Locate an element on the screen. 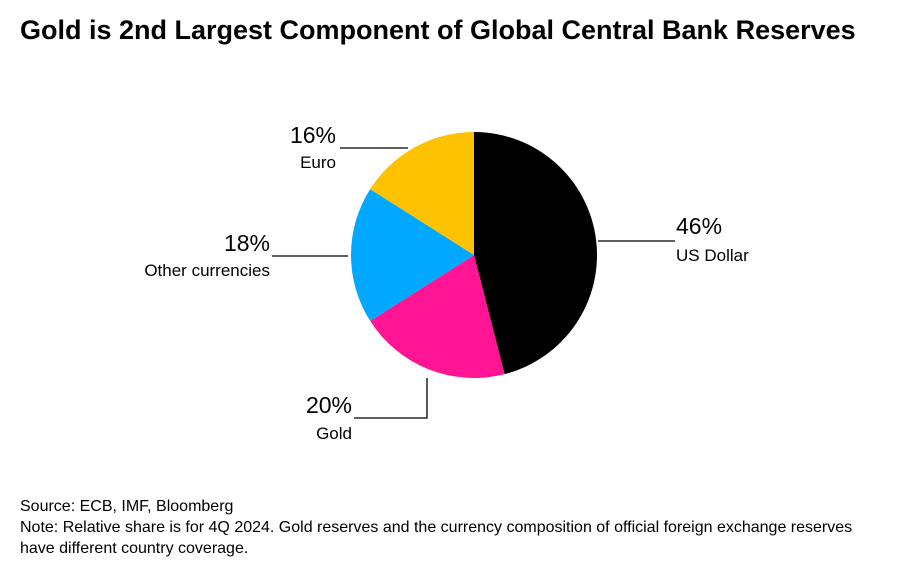 The width and height of the screenshot is (900, 577). slice-label-other-currencies: Other currencies is located at coordinates (207, 270).